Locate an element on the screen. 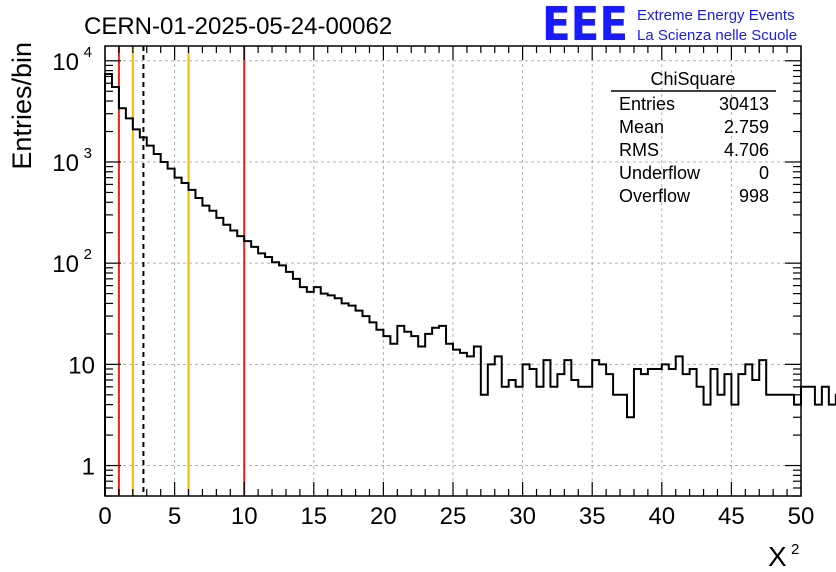  x-tick-label-25: 25 is located at coordinates (453, 516).